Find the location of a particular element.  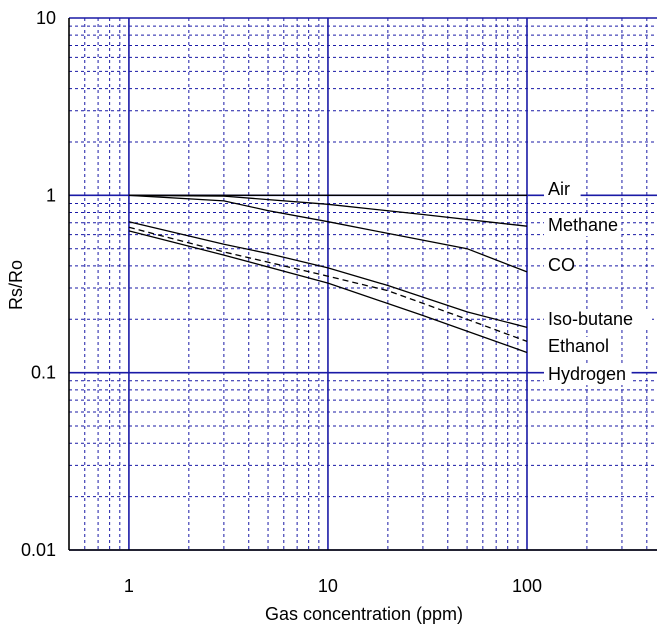

series-line-iso-butane is located at coordinates (328, 275).